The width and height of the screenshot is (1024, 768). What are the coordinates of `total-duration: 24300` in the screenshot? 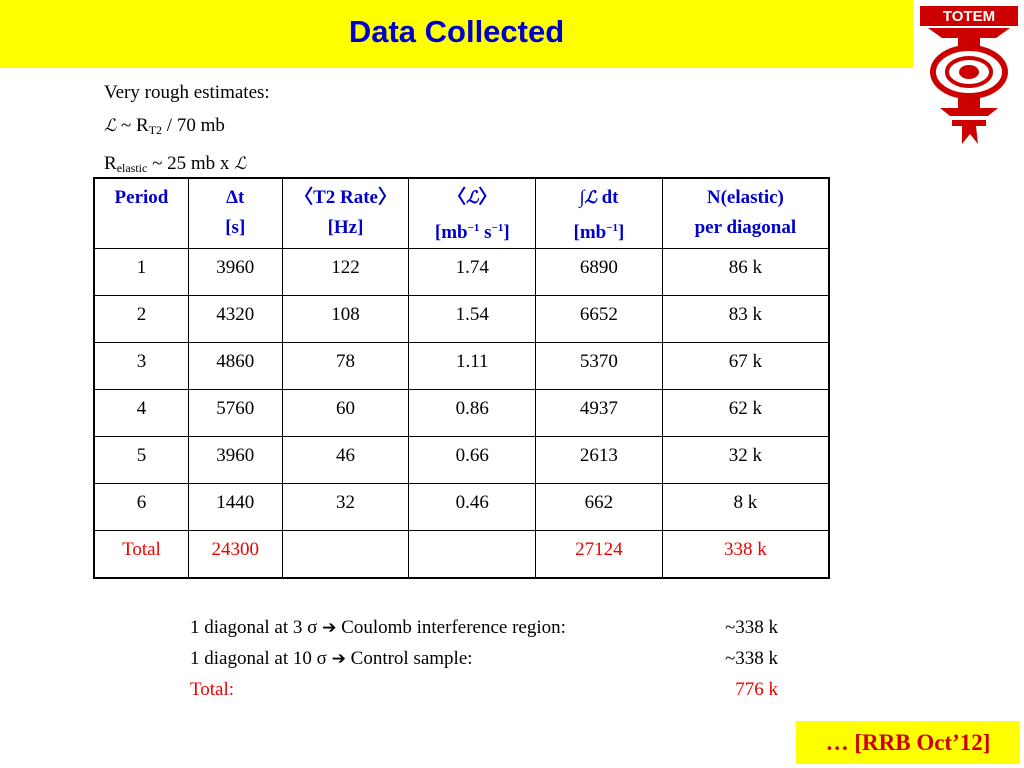 It's located at (235, 554).